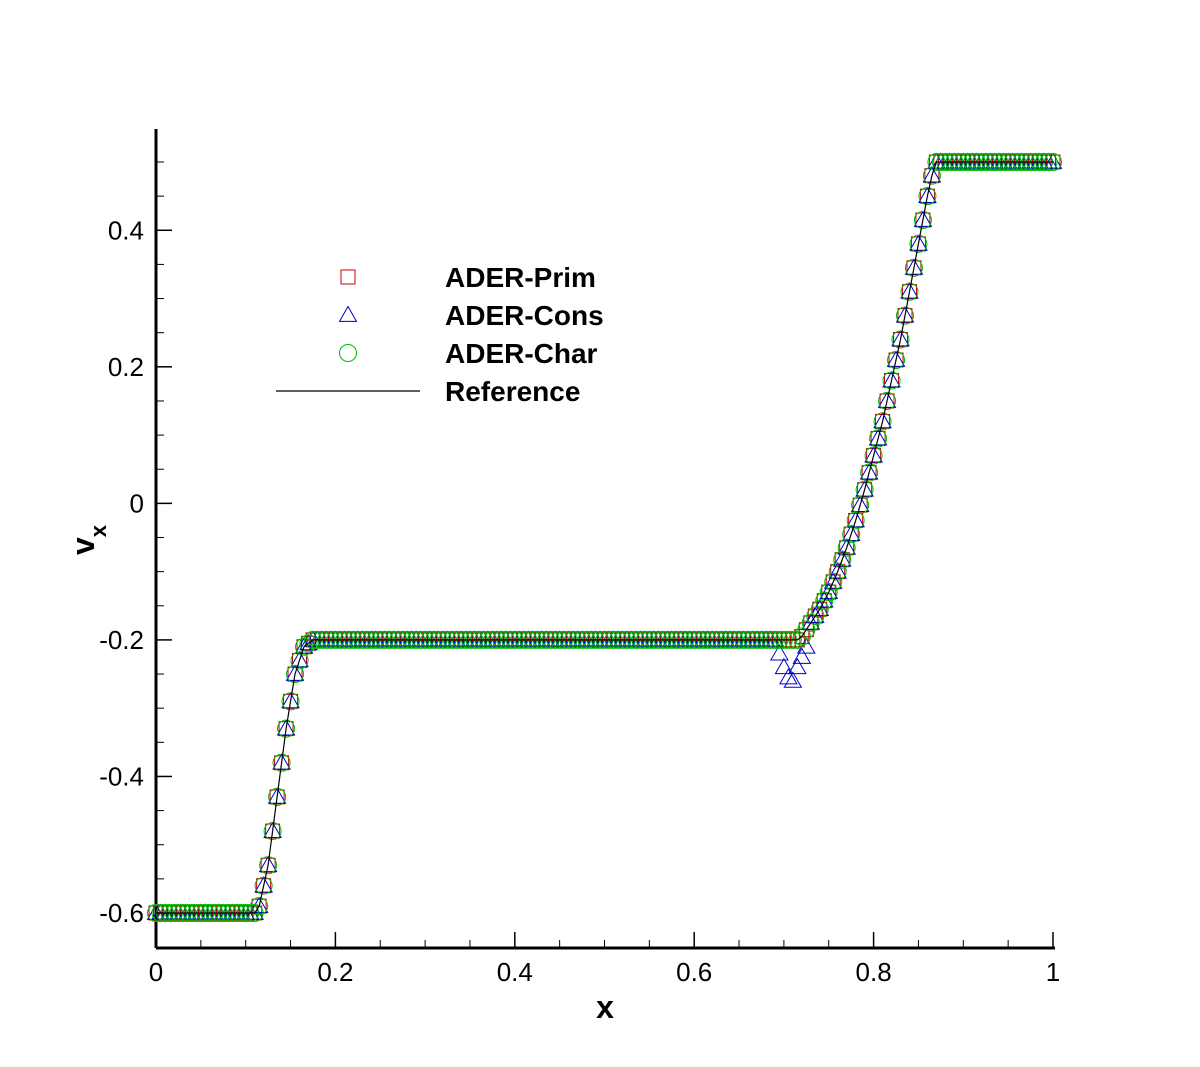  Describe the element at coordinates (121, 913) in the screenshot. I see `y-tick-label: -0.6` at that location.